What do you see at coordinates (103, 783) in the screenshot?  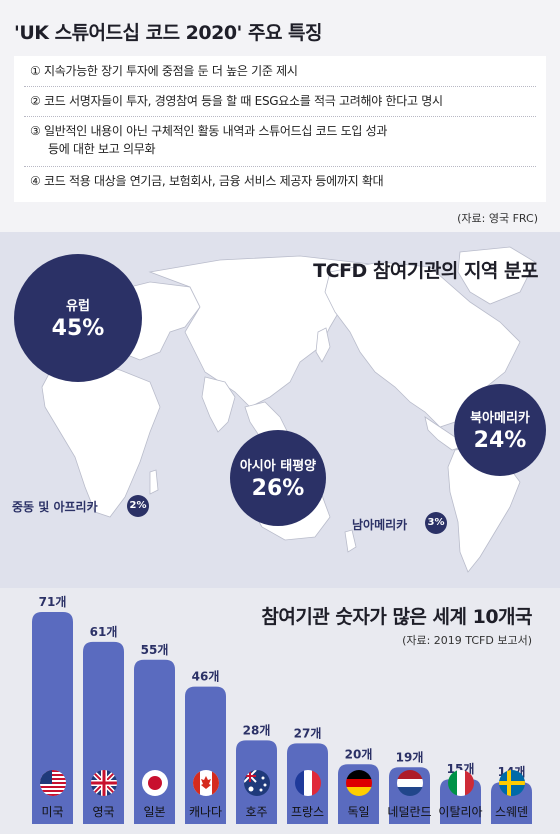 I see `uk-flag-icon` at bounding box center [103, 783].